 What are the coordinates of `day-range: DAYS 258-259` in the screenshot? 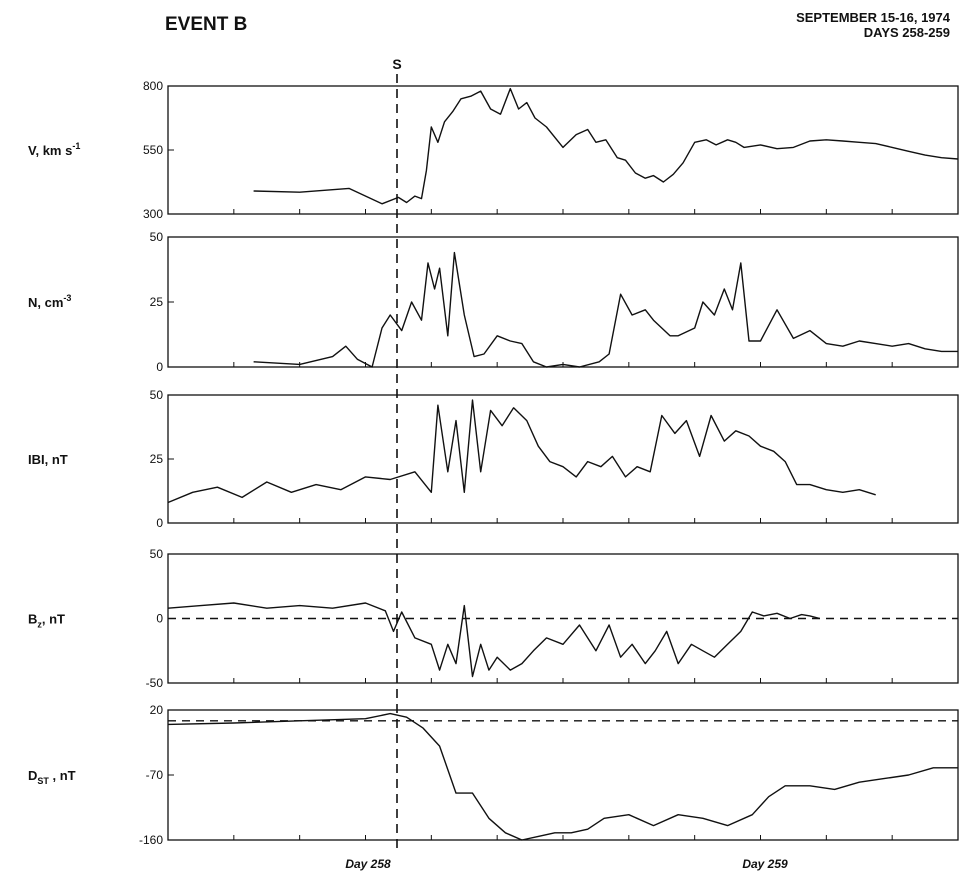 It's located at (906, 32).